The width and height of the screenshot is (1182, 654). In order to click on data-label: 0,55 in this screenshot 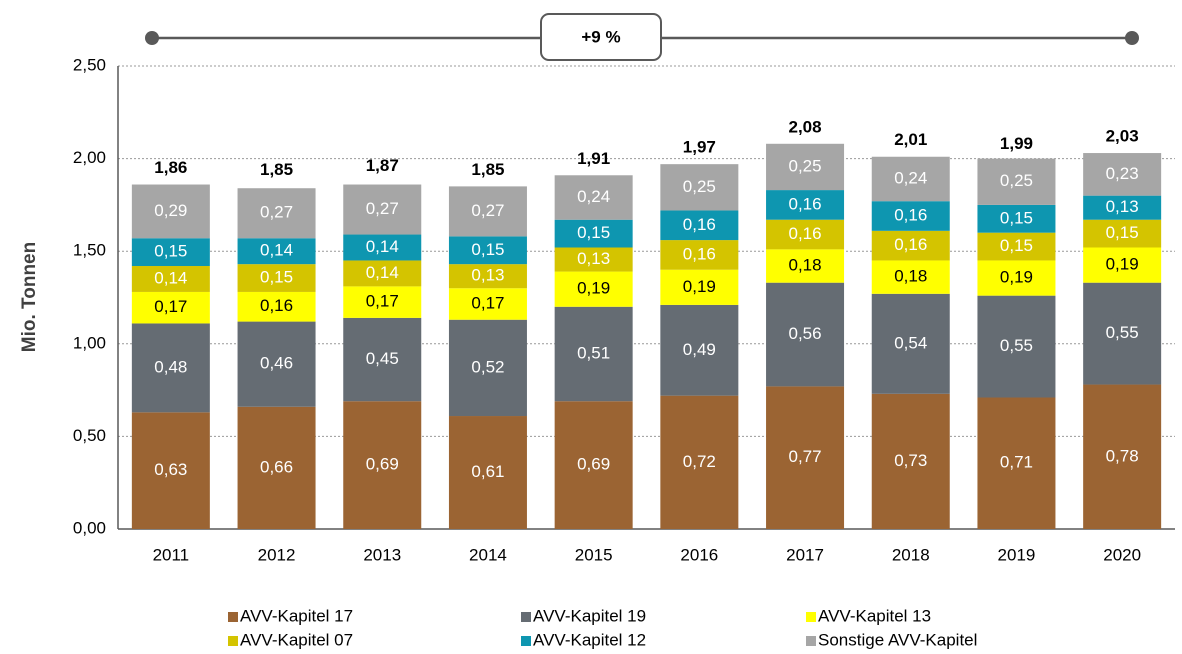, I will do `click(1122, 332)`.